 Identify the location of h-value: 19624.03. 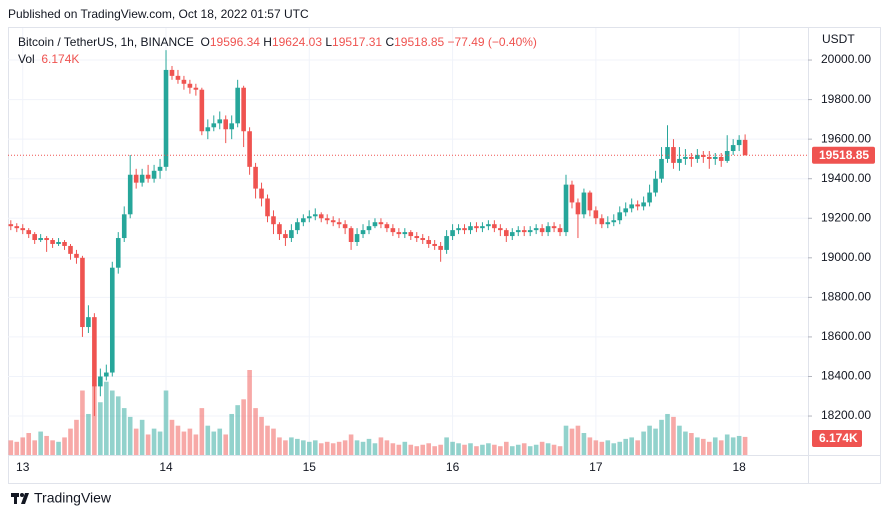
(297, 42).